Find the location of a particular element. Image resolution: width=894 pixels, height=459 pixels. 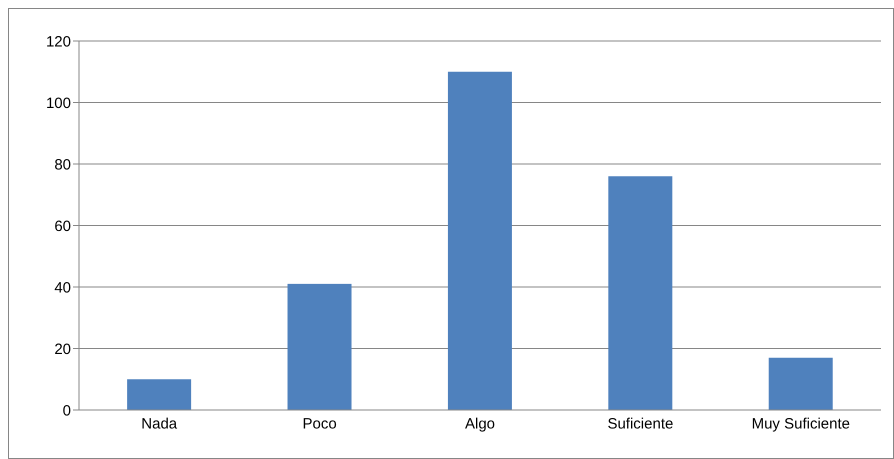

x-tick-label: Muy Suficiente is located at coordinates (801, 424).